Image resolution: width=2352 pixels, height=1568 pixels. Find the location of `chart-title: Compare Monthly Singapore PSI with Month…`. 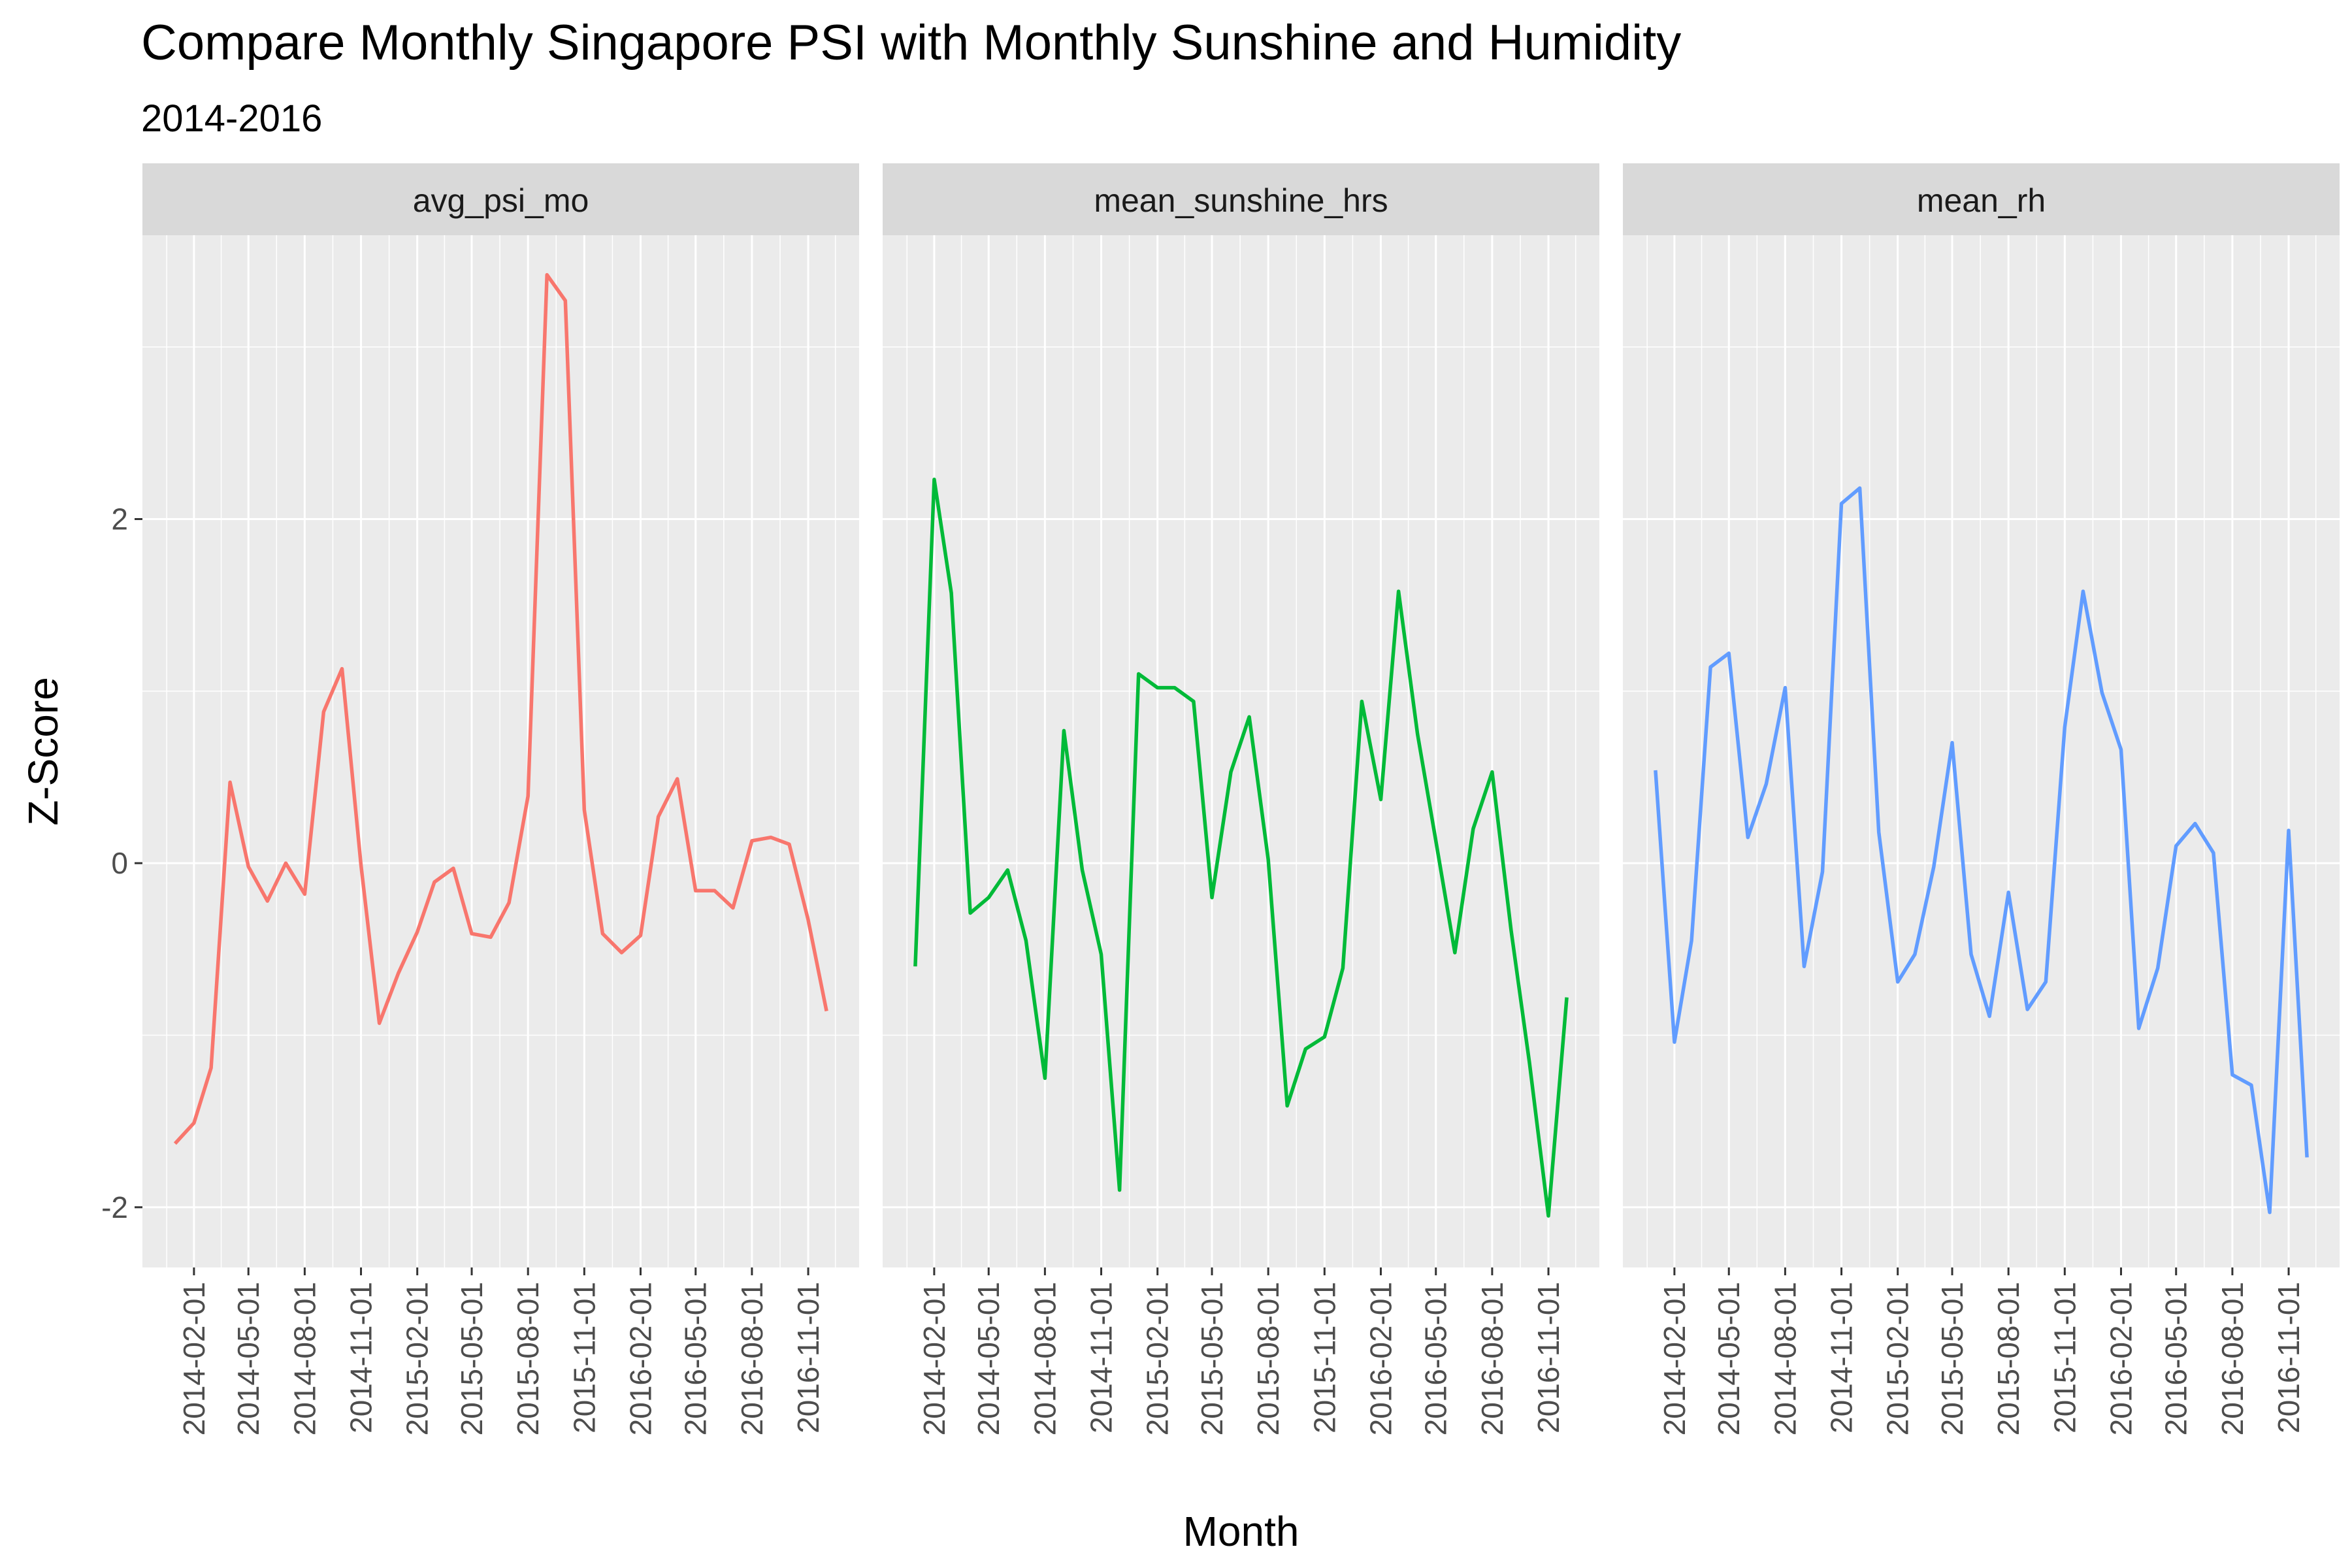

chart-title: Compare Monthly Singapore PSI with Month… is located at coordinates (911, 43).